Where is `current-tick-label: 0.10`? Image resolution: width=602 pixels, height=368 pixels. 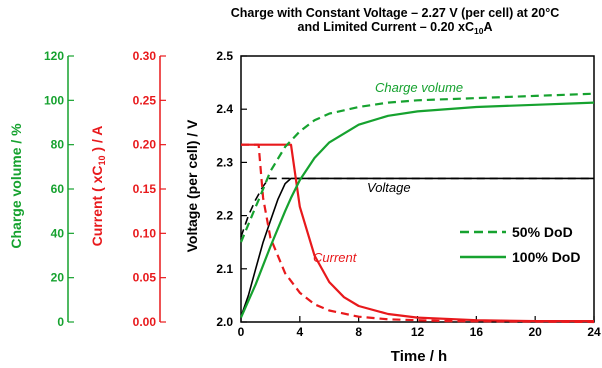
current-tick-label: 0.10 is located at coordinates (145, 233).